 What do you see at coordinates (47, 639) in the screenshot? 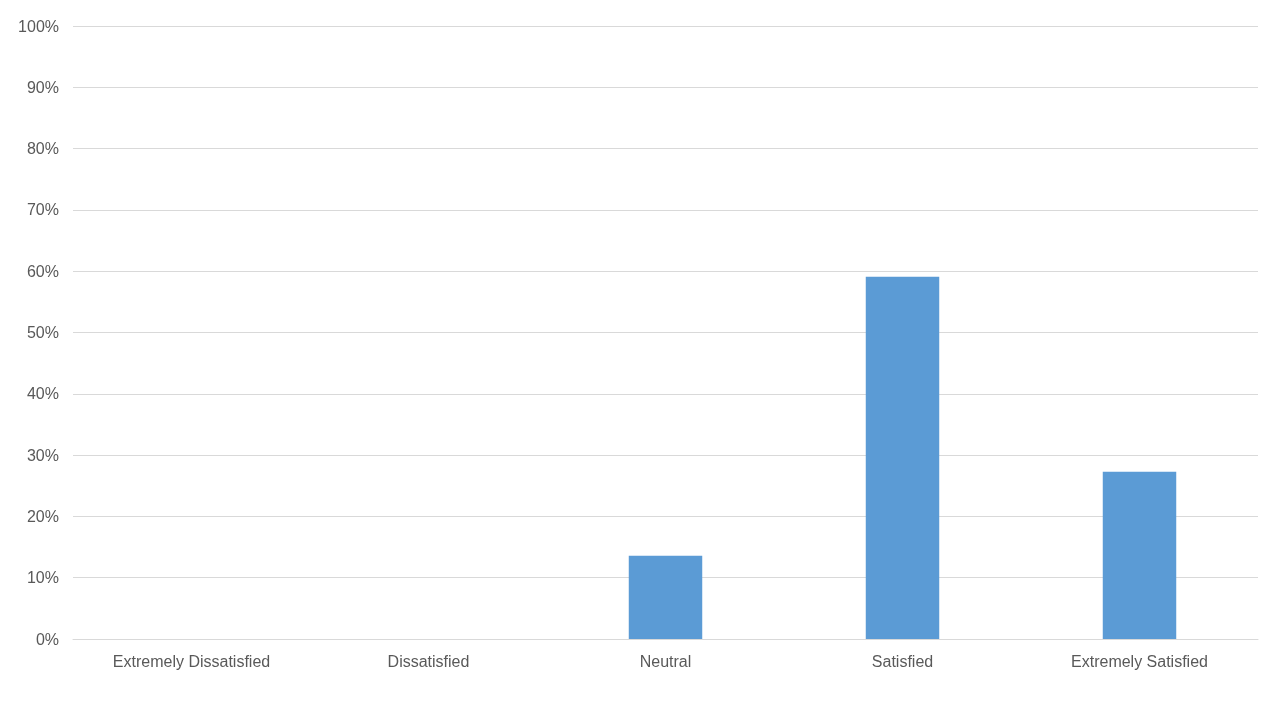
I see `y-tick-label: 0%` at bounding box center [47, 639].